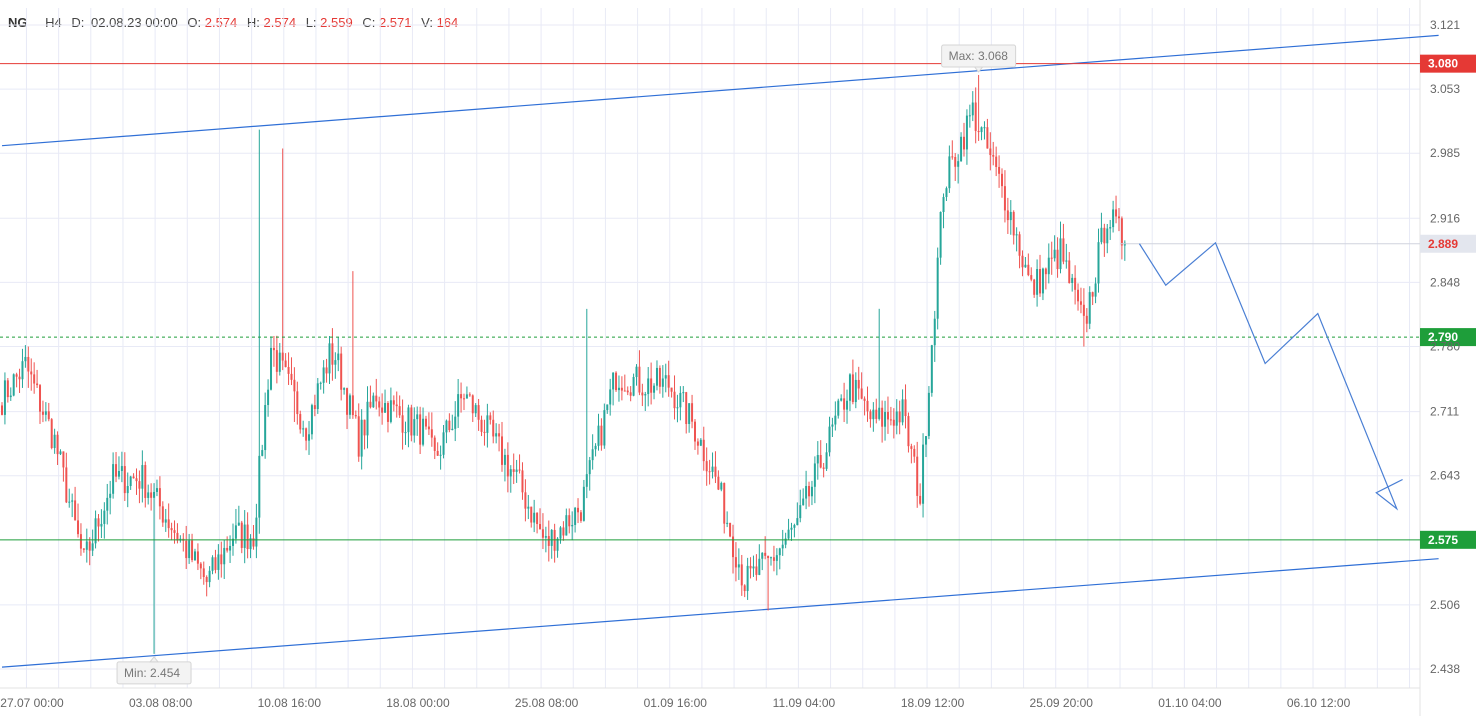 Image resolution: width=1476 pixels, height=716 pixels. Describe the element at coordinates (194, 22) in the screenshot. I see `open-label: O:` at that location.